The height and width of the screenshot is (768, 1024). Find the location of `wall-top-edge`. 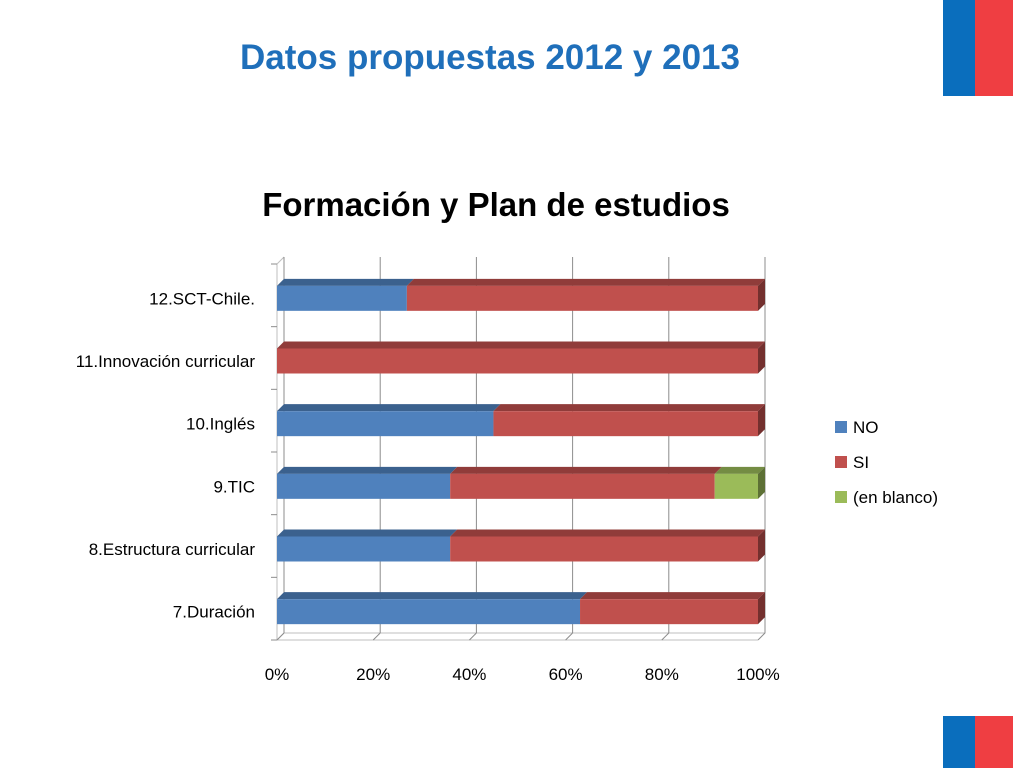

wall-top-edge is located at coordinates (280, 260).